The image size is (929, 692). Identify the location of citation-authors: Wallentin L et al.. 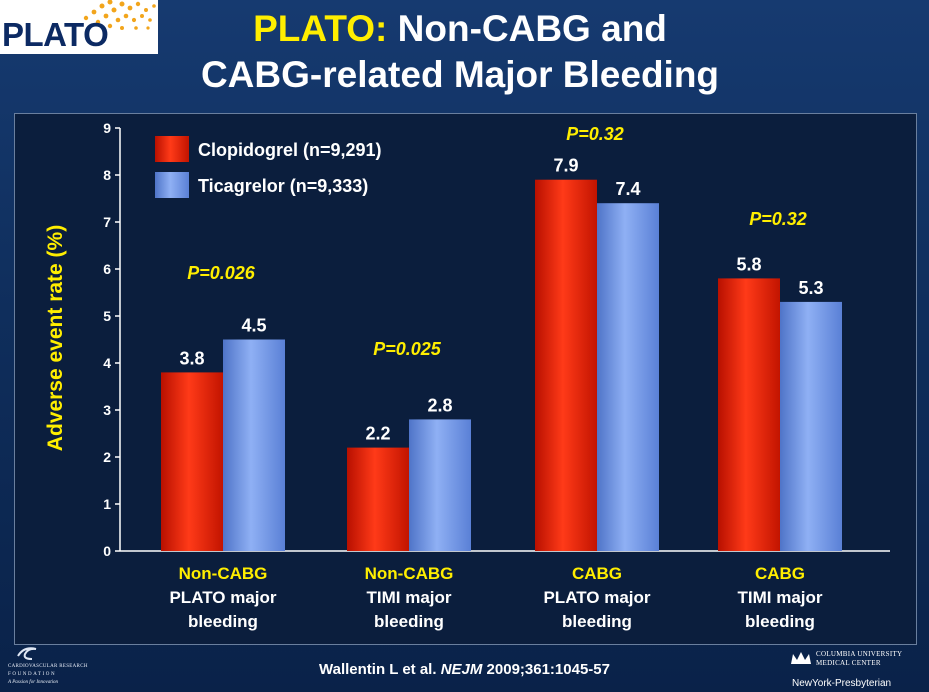
(380, 669).